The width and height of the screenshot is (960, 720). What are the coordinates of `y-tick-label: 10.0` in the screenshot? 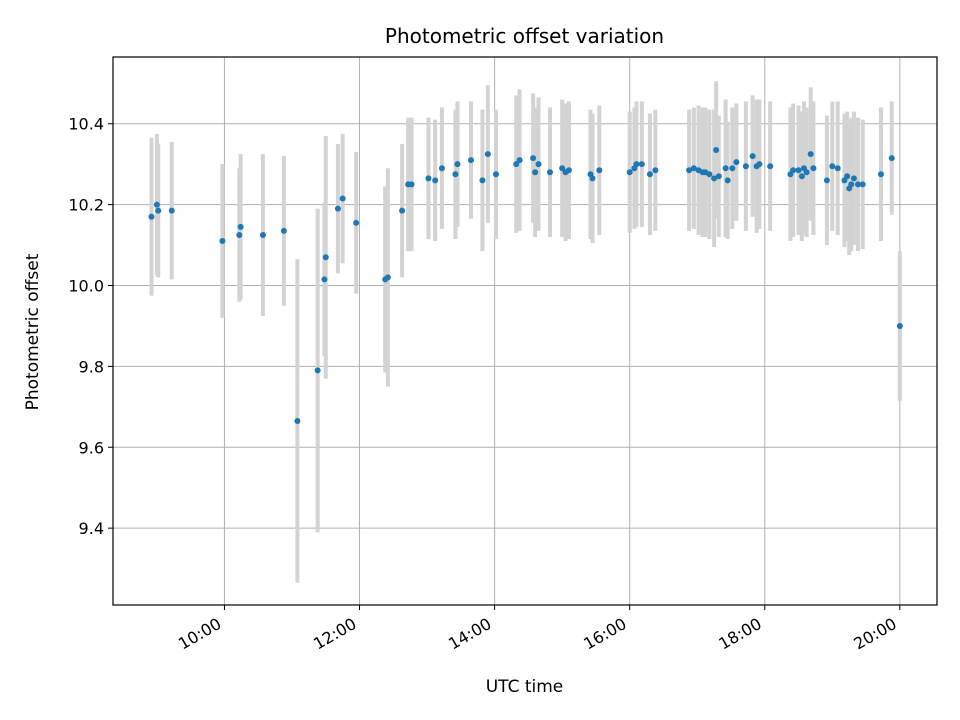 It's located at (86, 286).